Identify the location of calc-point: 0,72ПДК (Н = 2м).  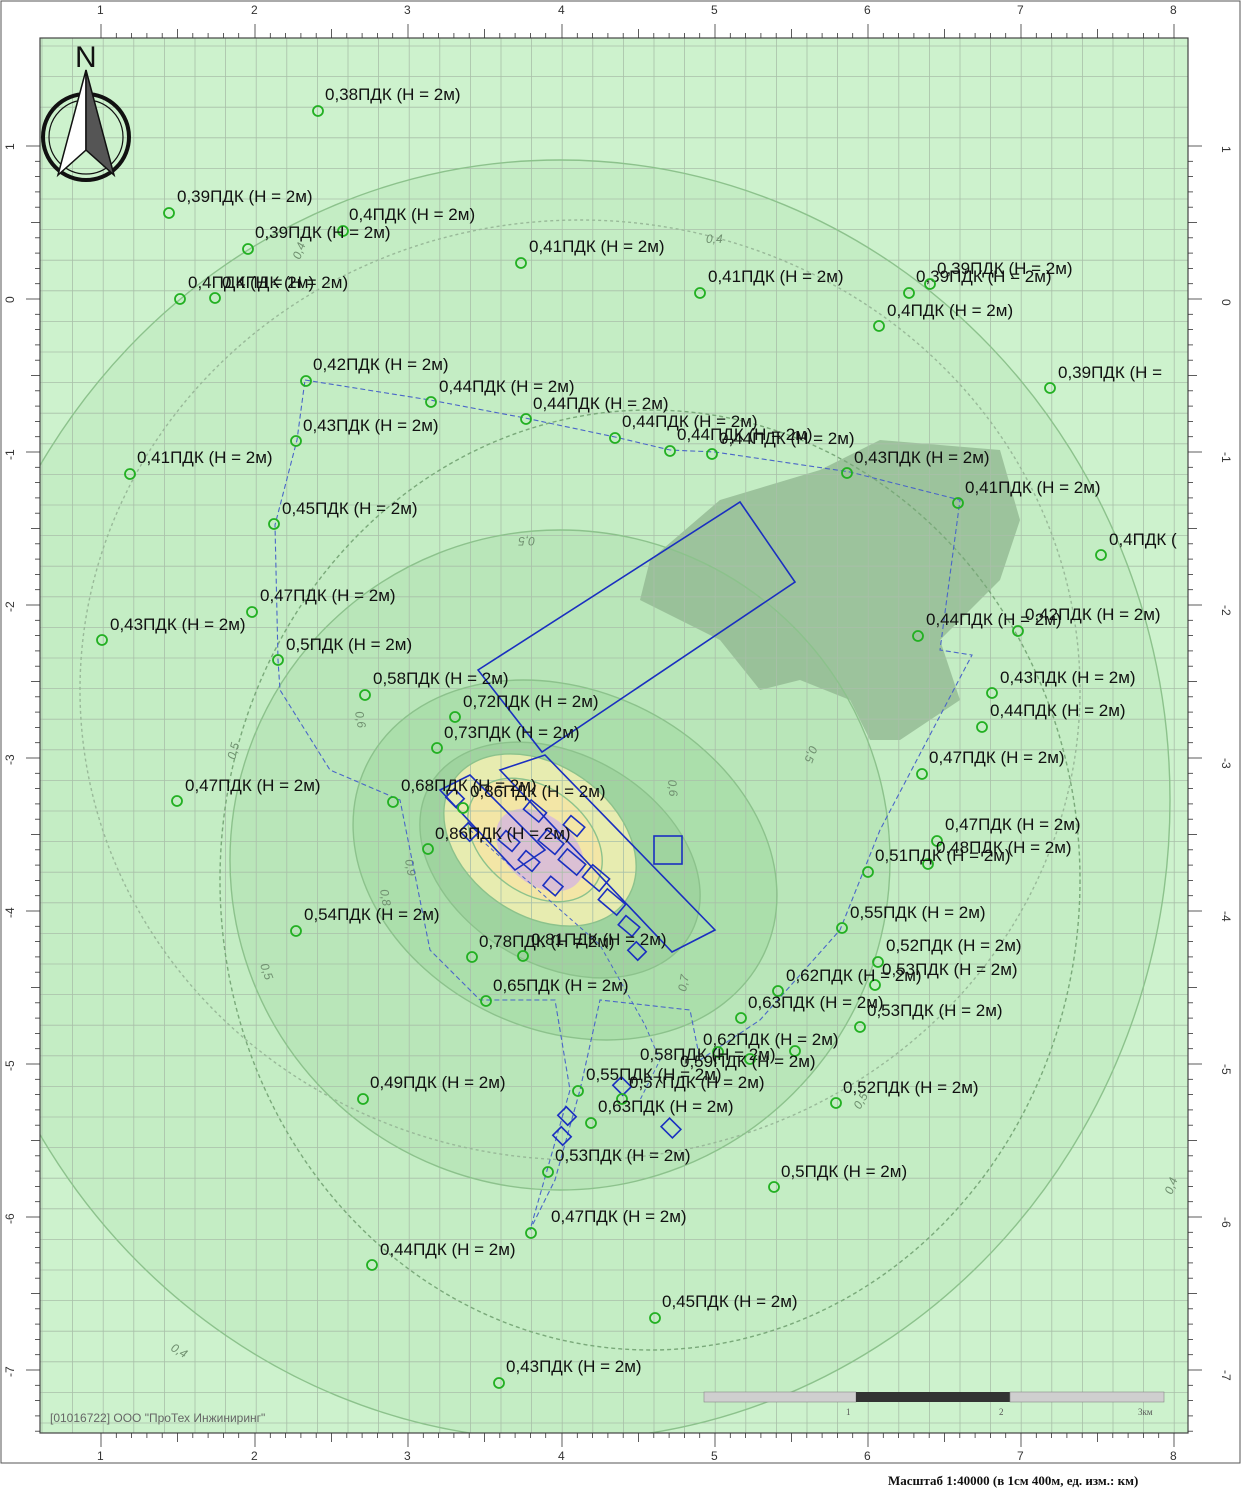
(524, 707).